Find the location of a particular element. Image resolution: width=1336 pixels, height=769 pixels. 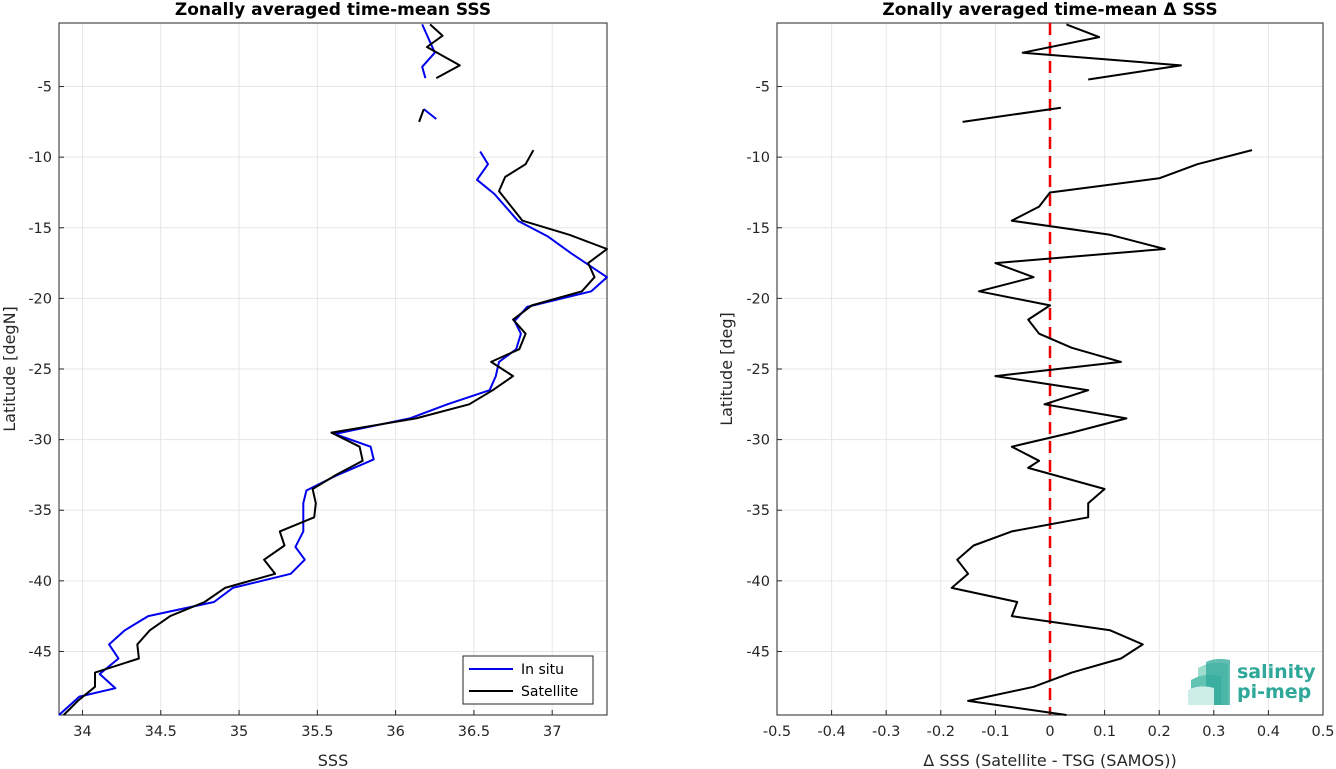

delta-sss-xtick-label: -0.3 is located at coordinates (886, 732).